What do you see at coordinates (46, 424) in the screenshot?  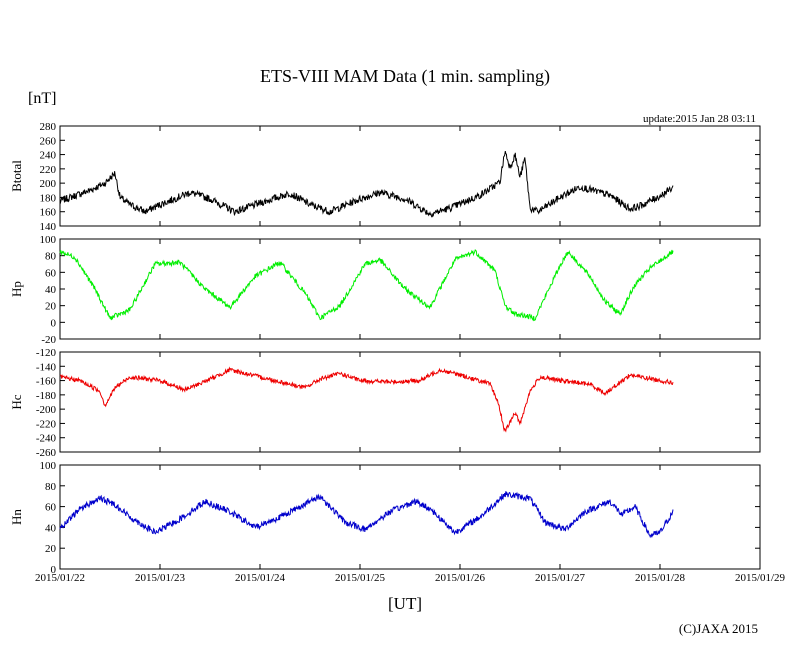 I see `y-tick-label: -220` at bounding box center [46, 424].